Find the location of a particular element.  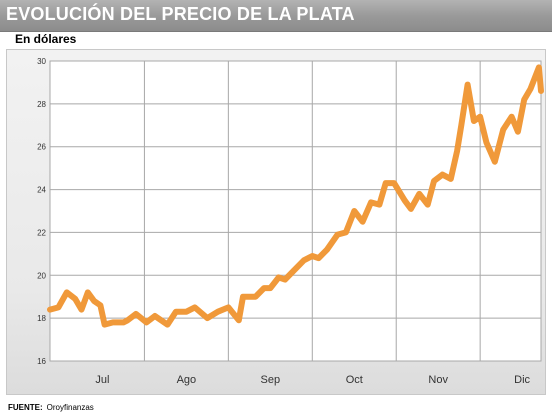

source-note: FUENTE: Oroyfinanzas is located at coordinates (51, 407).